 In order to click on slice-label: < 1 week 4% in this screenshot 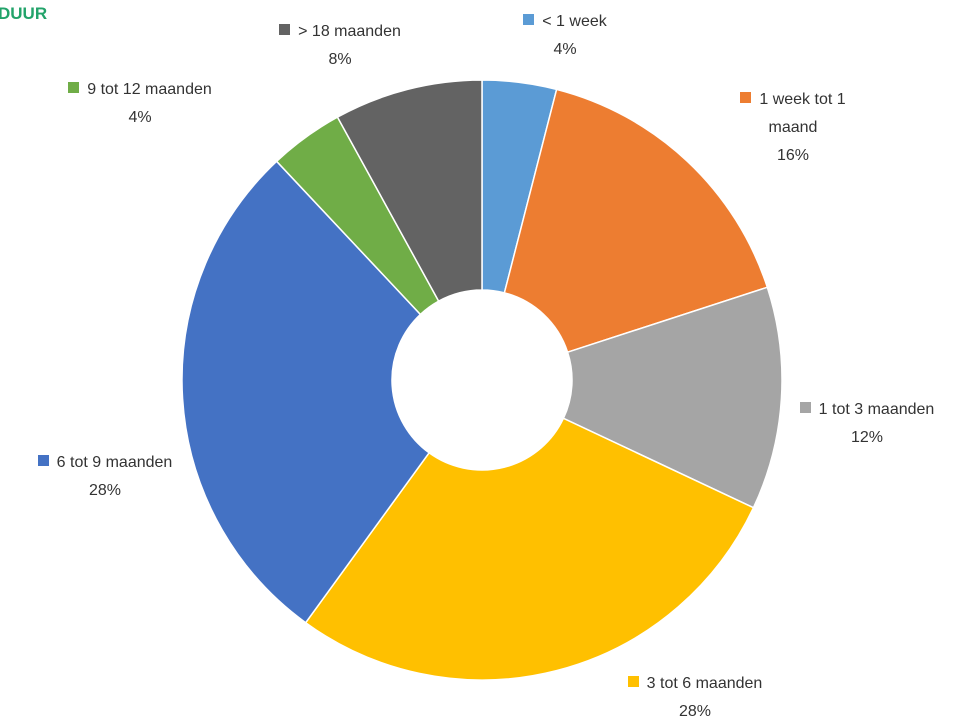, I will do `click(565, 36)`.